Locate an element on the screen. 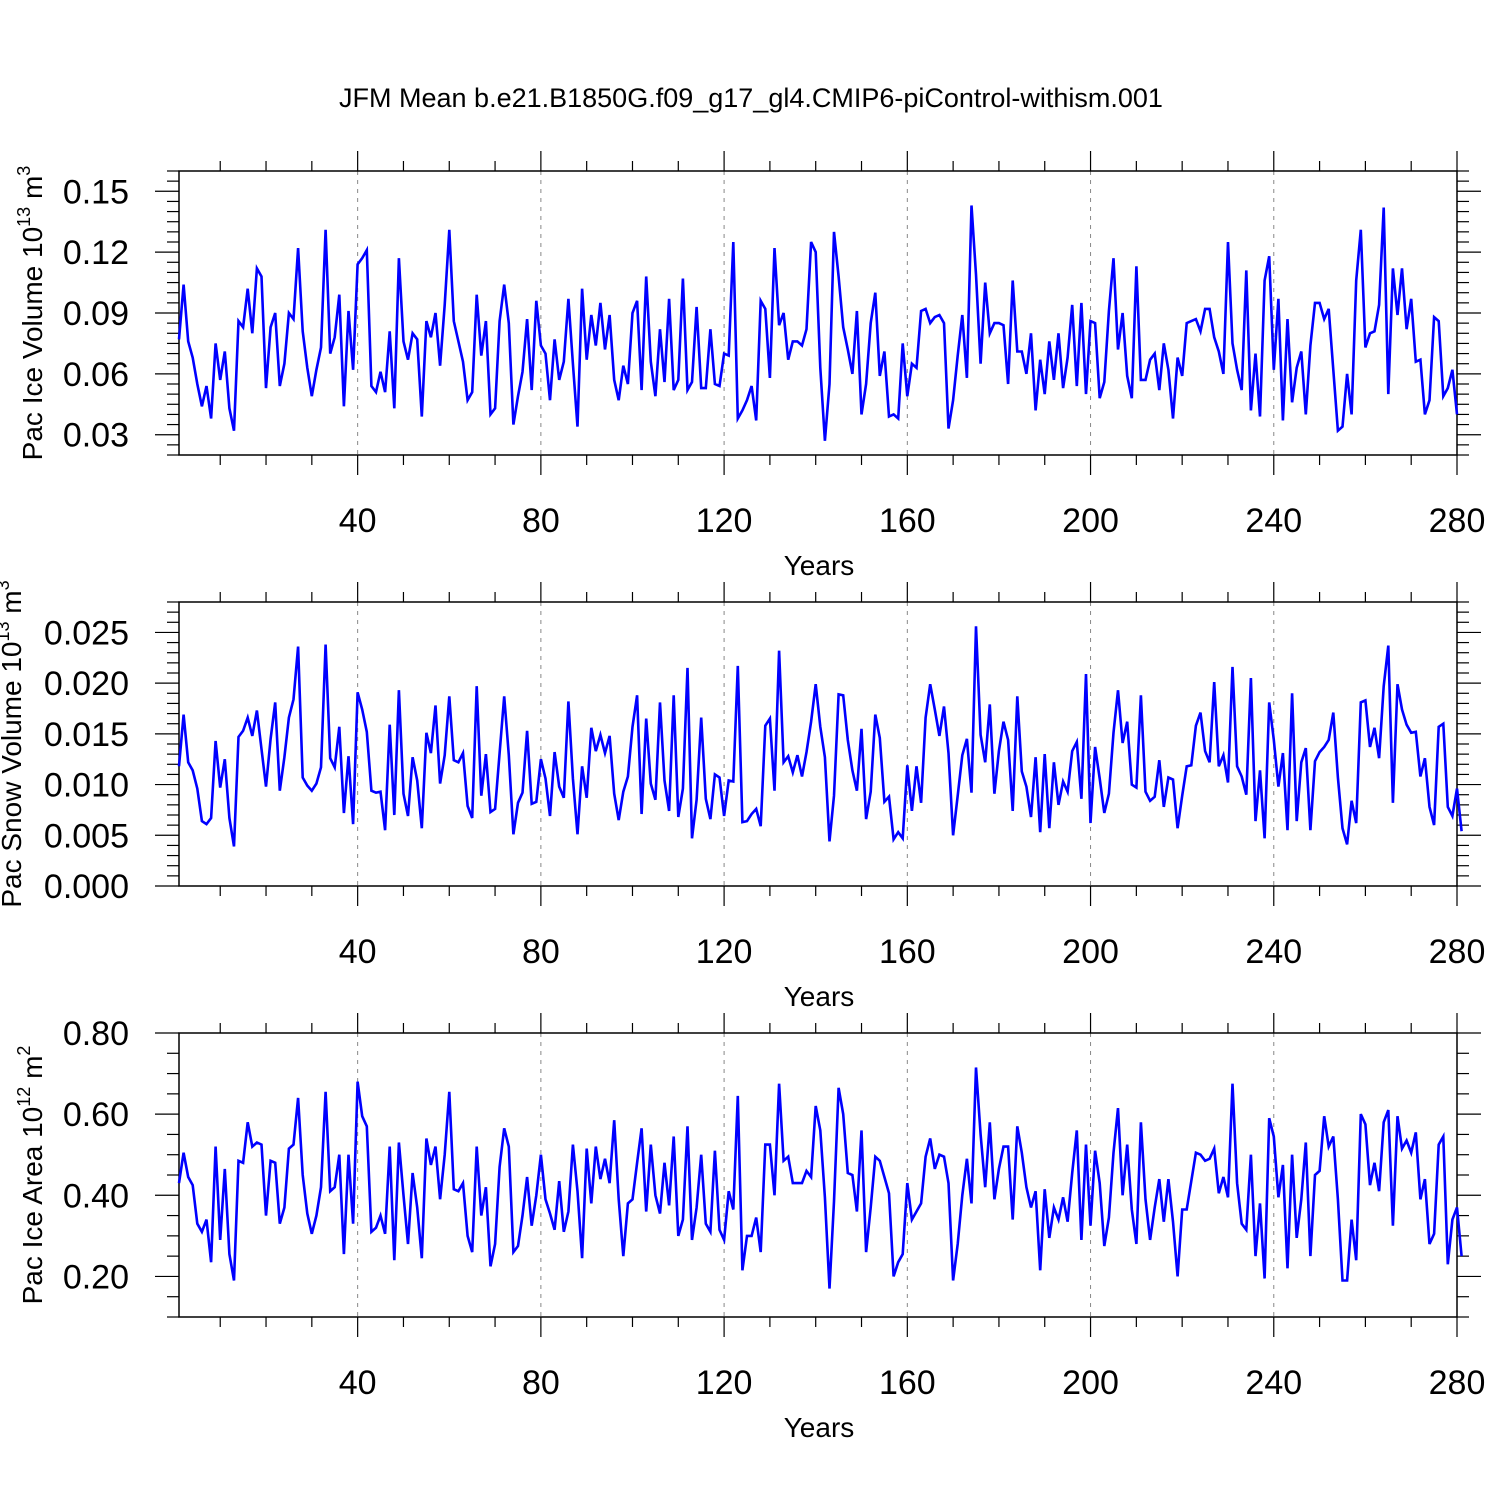 This screenshot has width=1500, height=1500. y-tick-label: 0.06 is located at coordinates (96, 375).